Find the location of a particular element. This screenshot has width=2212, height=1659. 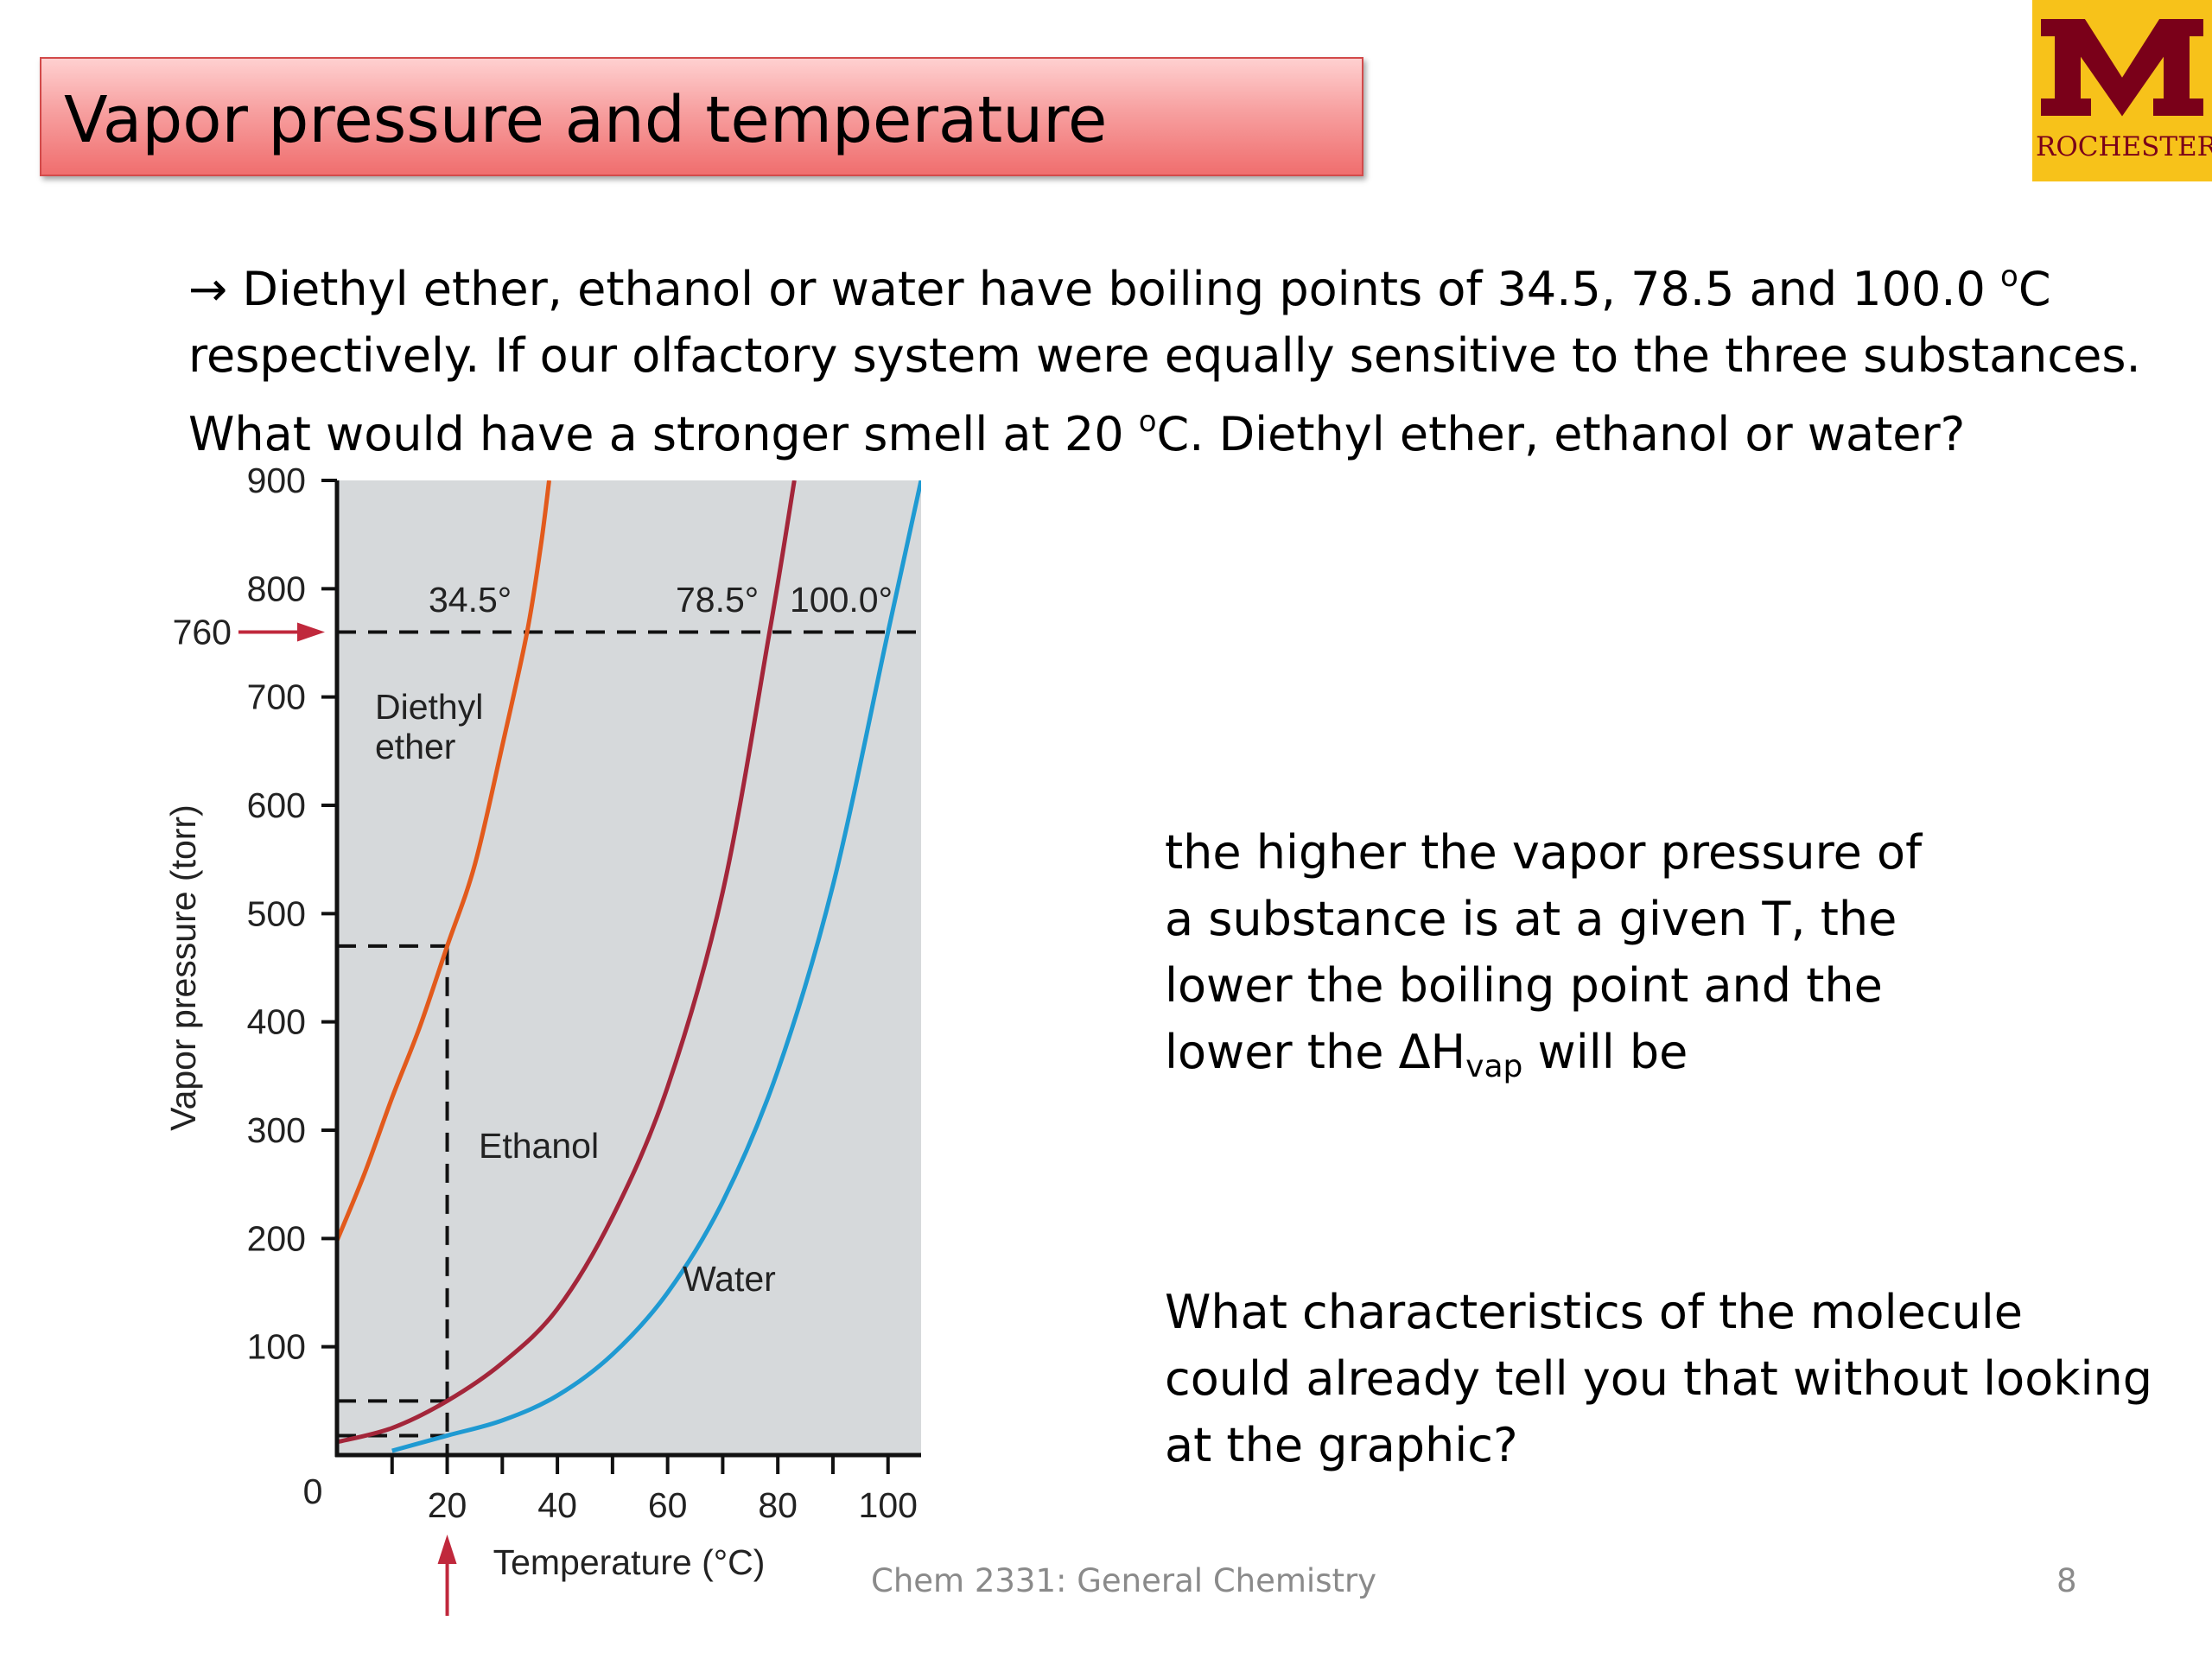

y-axis-title: Vapor pressure (torr) is located at coordinates (183, 967).